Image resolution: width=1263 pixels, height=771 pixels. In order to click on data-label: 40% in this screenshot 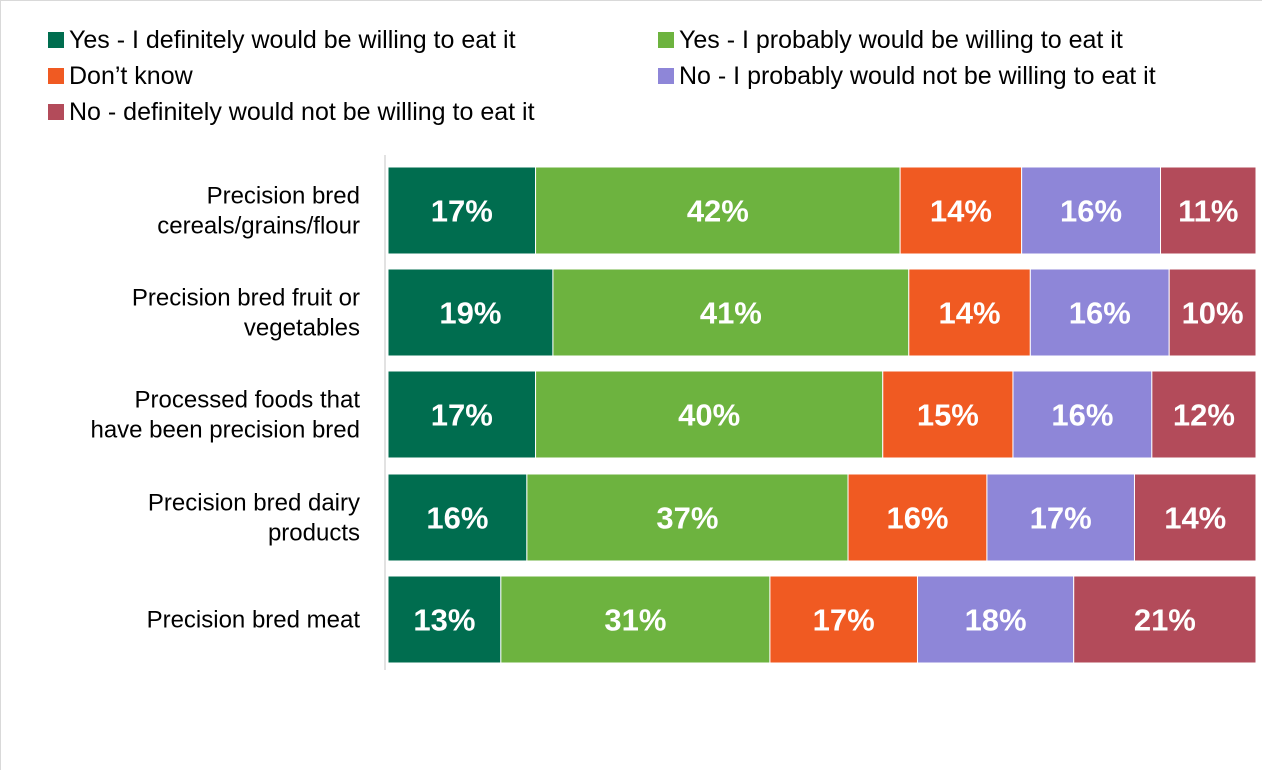, I will do `click(709, 415)`.